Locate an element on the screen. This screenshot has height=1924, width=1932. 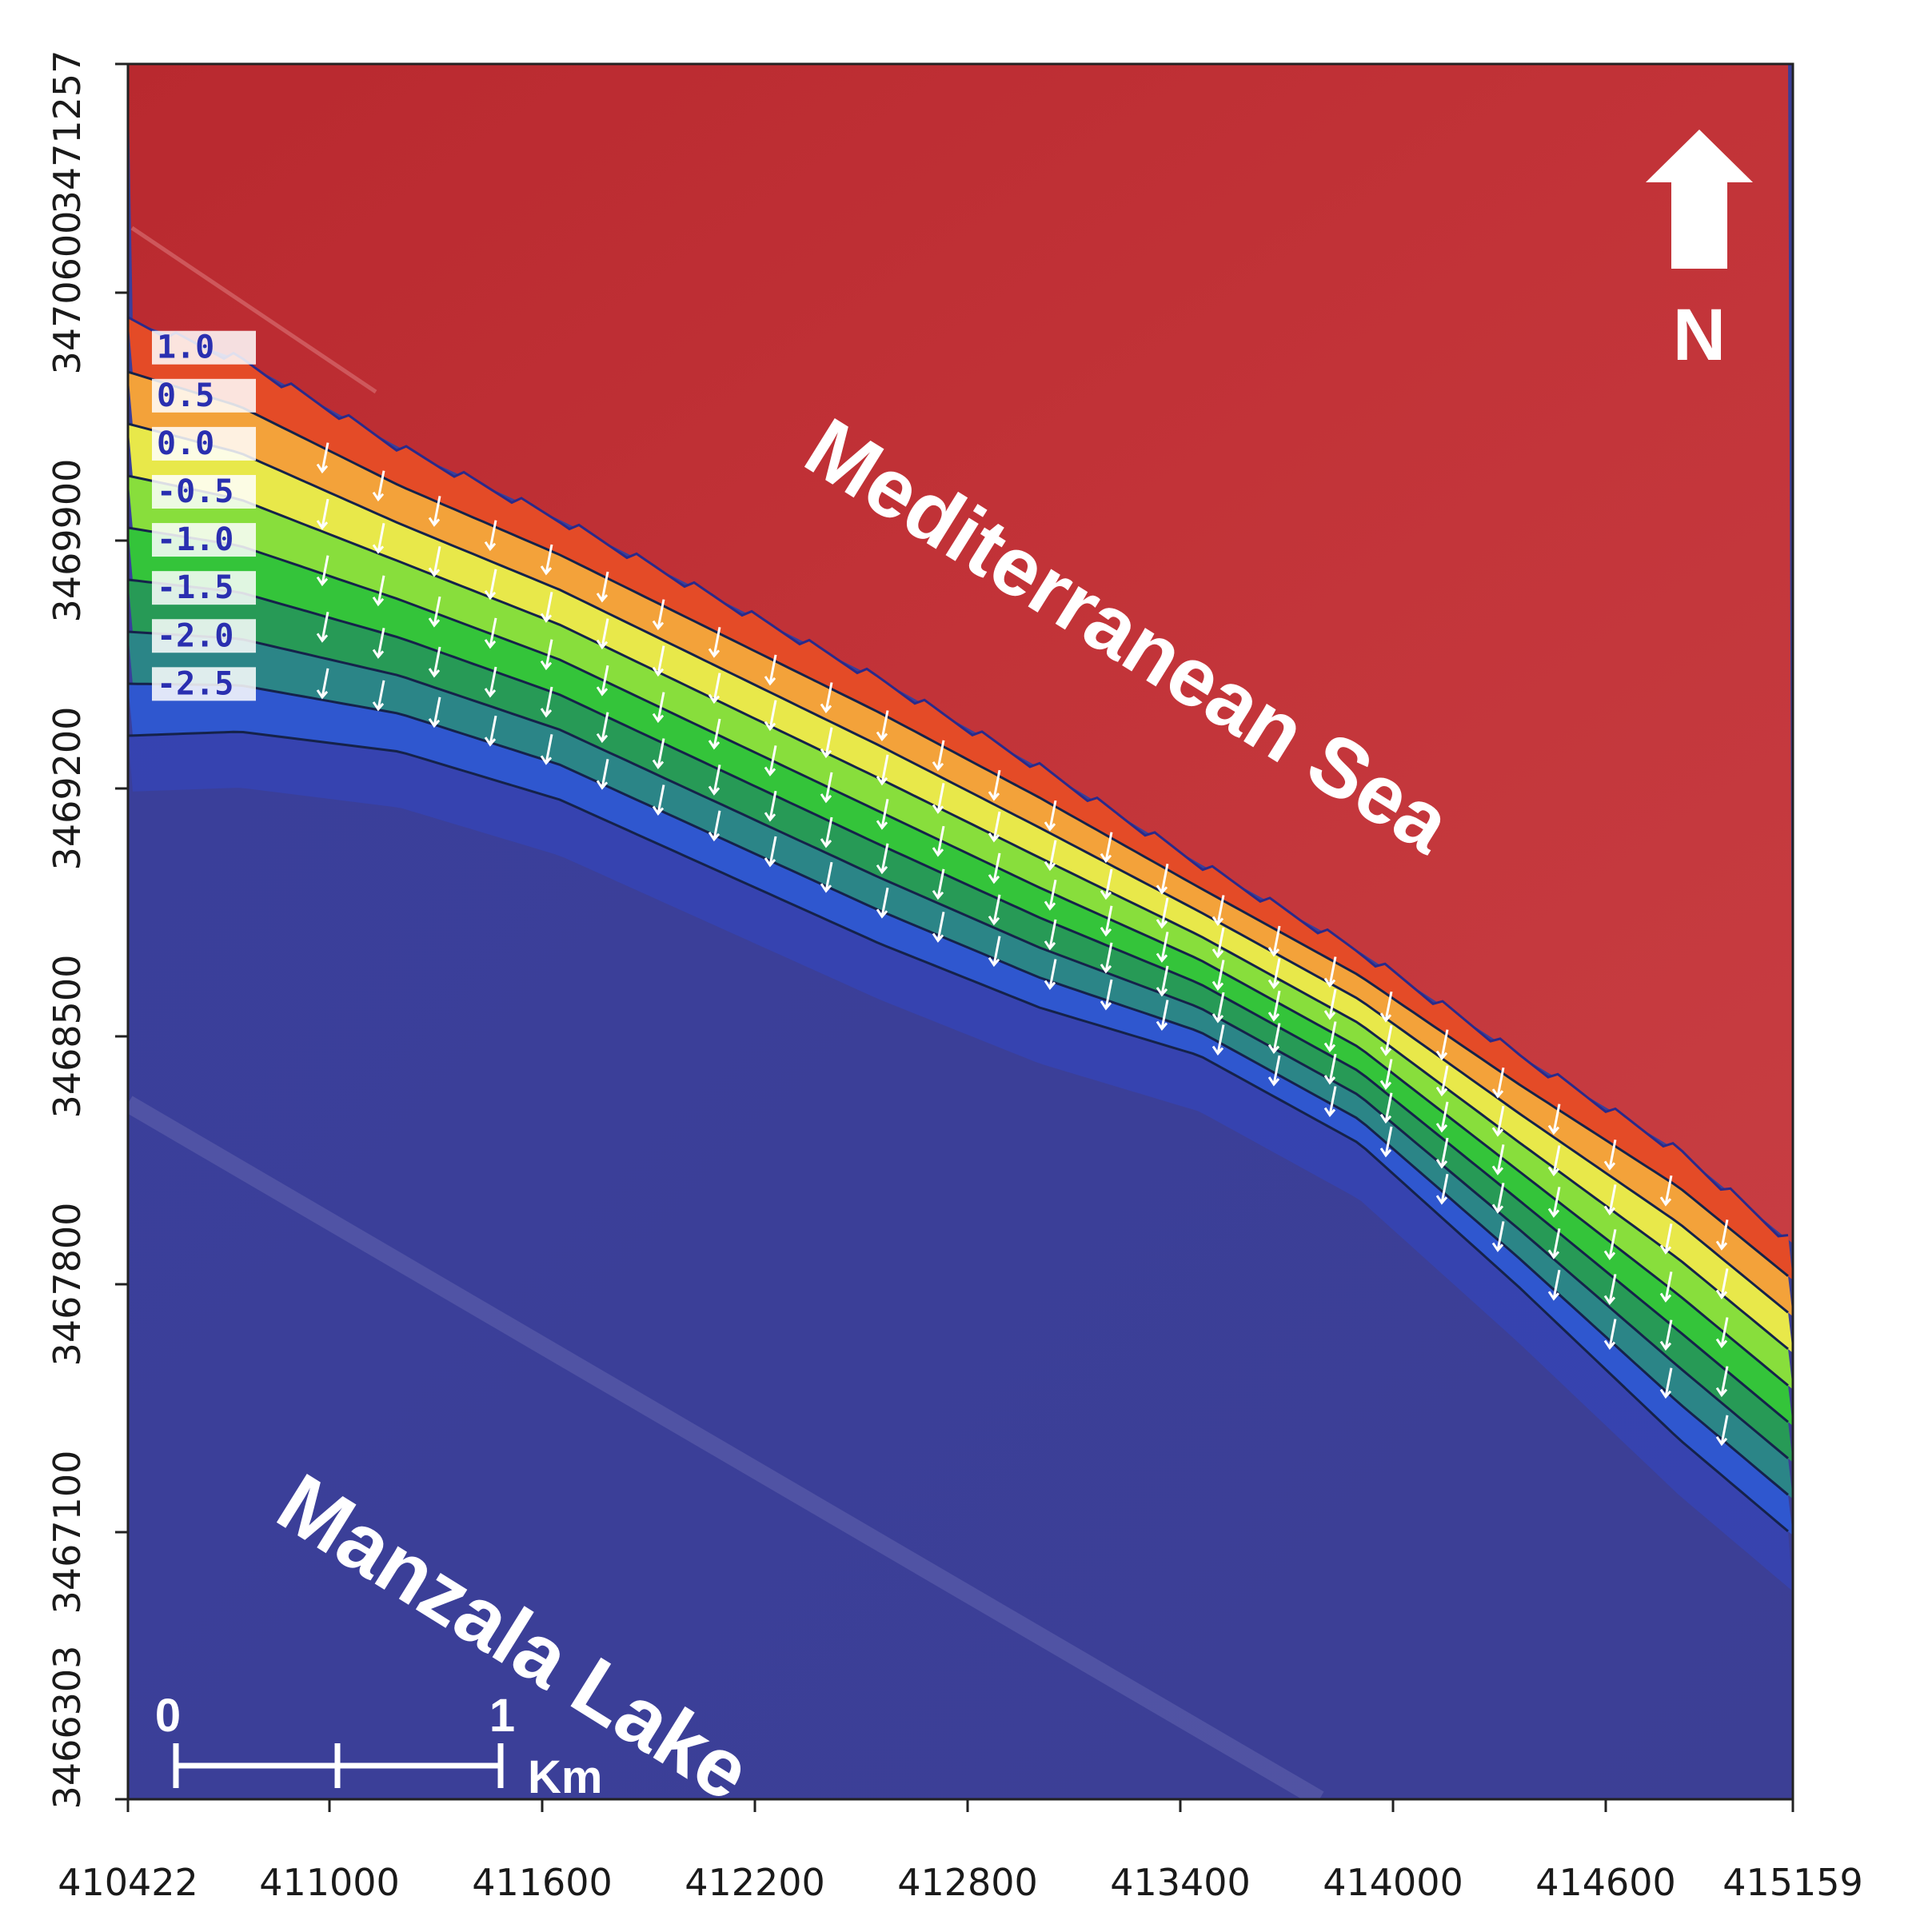
x-tick-label: 410422 is located at coordinates (128, 1882).